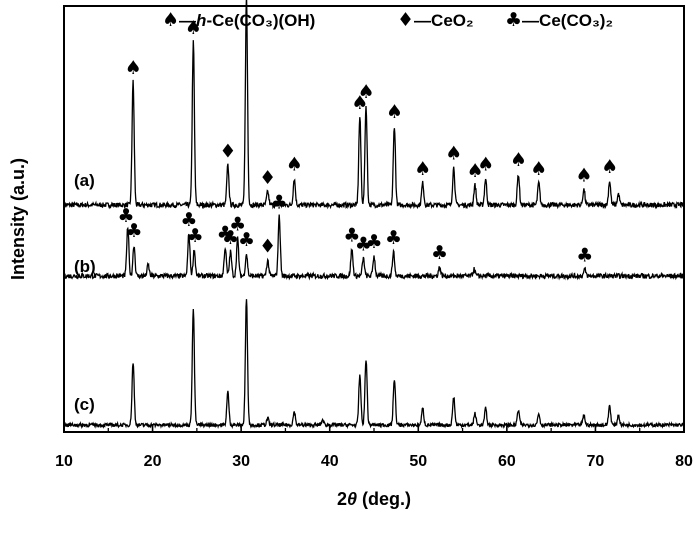 The height and width of the screenshot is (543, 700). Describe the element at coordinates (374, 447) in the screenshot. I see `x-ticks-group: 10 20 30 40 50 60 70 80` at that location.